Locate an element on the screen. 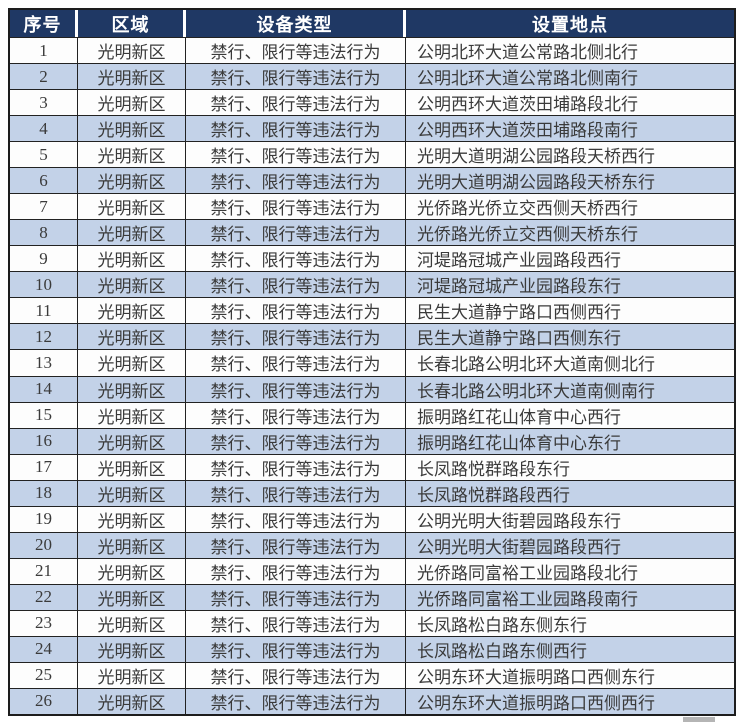  table-row: 18 光明新区 禁行、限行等违法行为 长凤路悦群路段西行 is located at coordinates (372, 492).